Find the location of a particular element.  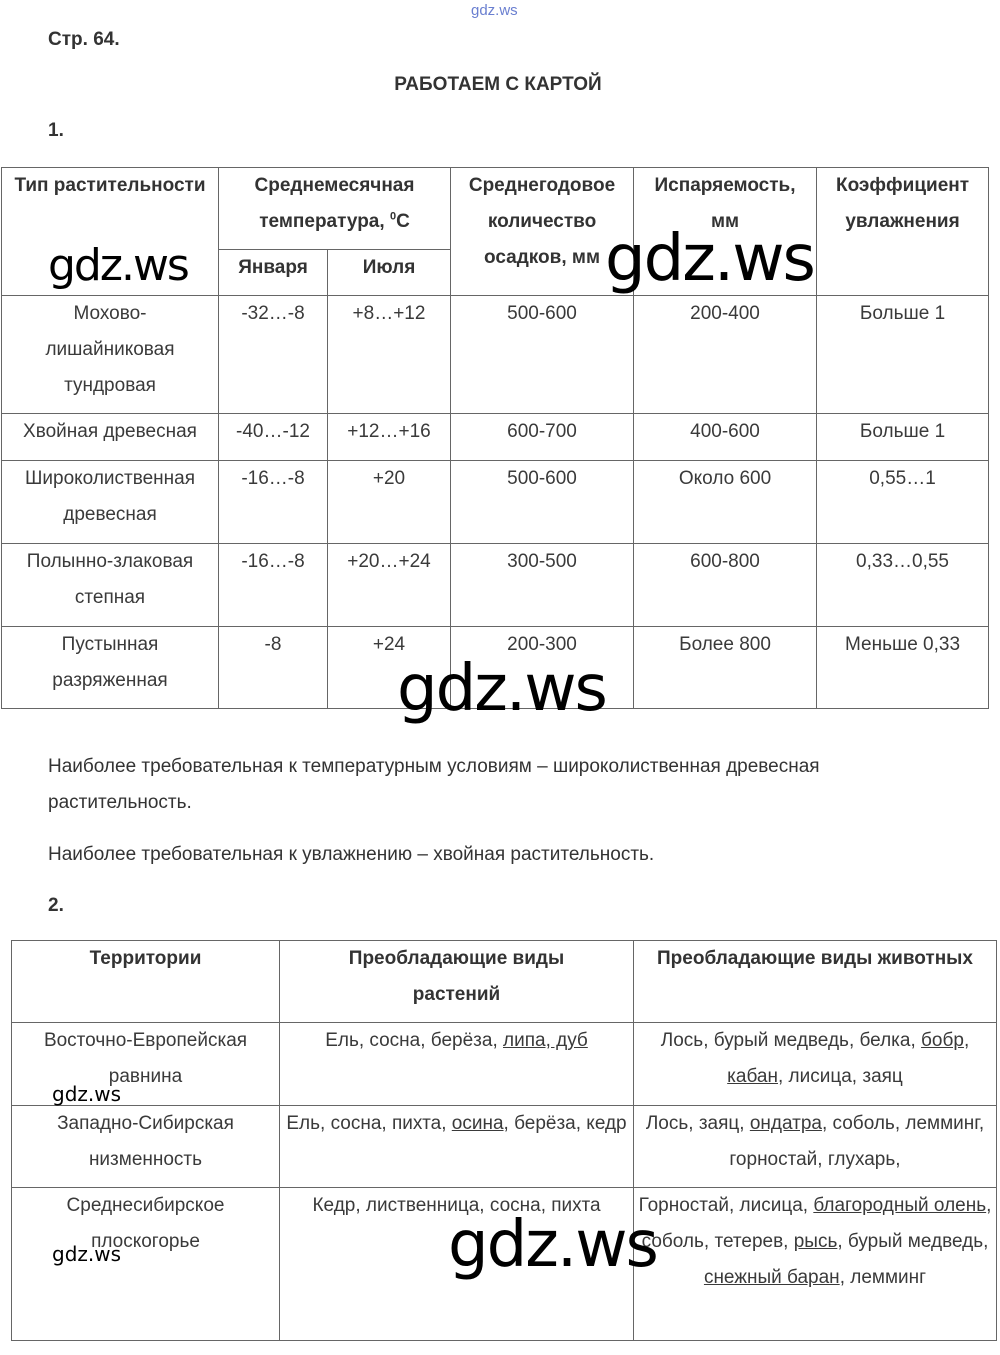

species-text: Ель, сосна, берёза, is located at coordinates (414, 1040).